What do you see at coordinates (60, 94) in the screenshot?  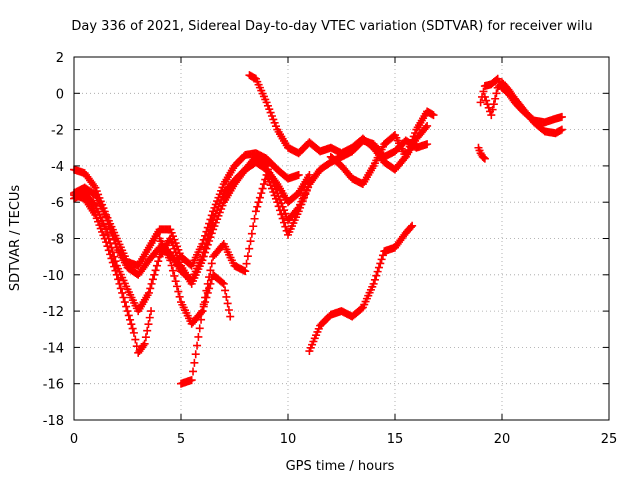 I see `y-tick-label: 0` at bounding box center [60, 94].